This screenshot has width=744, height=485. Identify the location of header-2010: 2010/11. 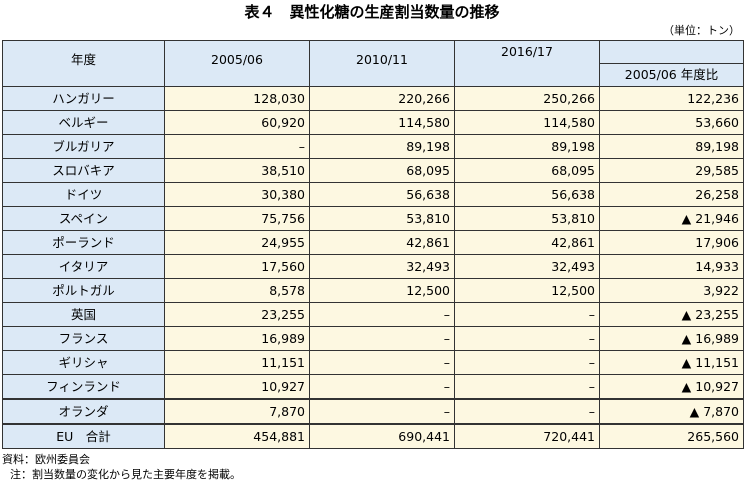
(382, 63).